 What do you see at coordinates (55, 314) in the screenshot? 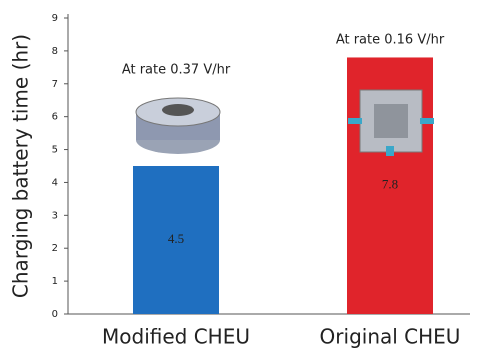
I see `y-tick-label: 0` at bounding box center [55, 314].